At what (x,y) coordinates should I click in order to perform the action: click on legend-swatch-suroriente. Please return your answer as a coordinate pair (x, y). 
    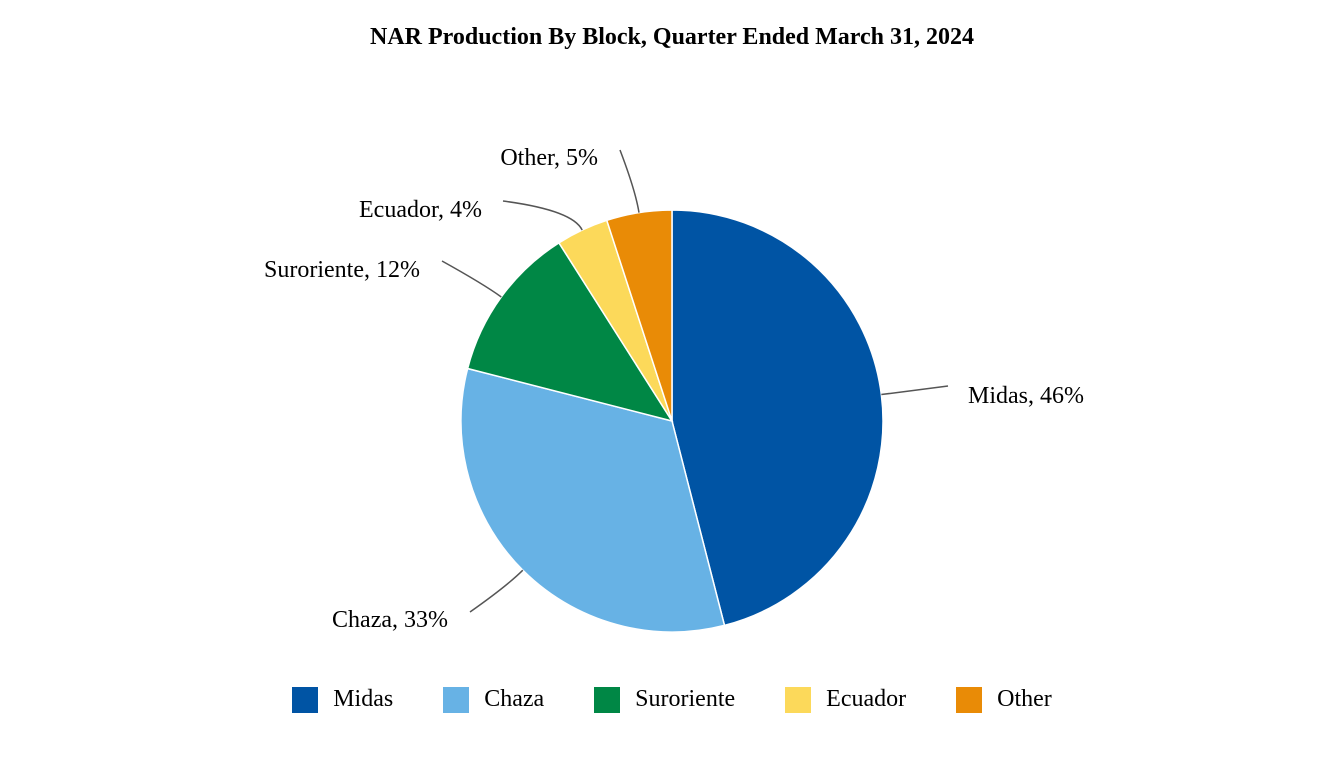
    Looking at the image, I should click on (607, 699).